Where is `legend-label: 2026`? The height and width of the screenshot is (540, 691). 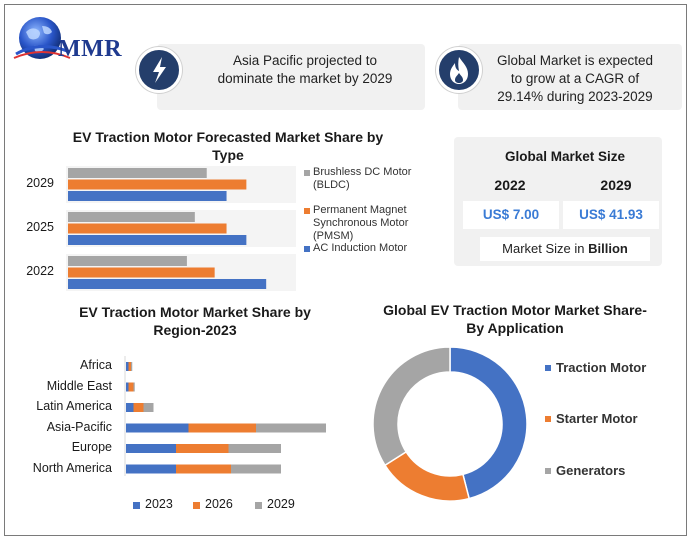
legend-label: 2026 is located at coordinates (219, 504).